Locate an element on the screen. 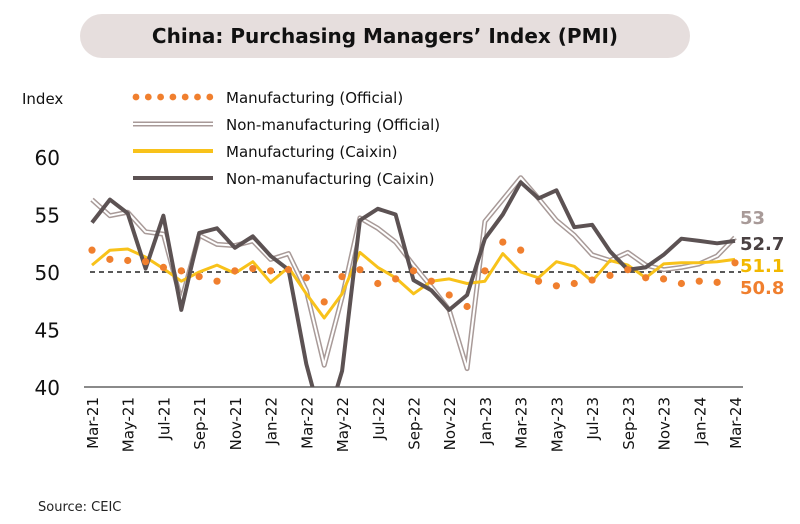 The image size is (800, 524). y-tick-label: 60 is located at coordinates (47, 158).